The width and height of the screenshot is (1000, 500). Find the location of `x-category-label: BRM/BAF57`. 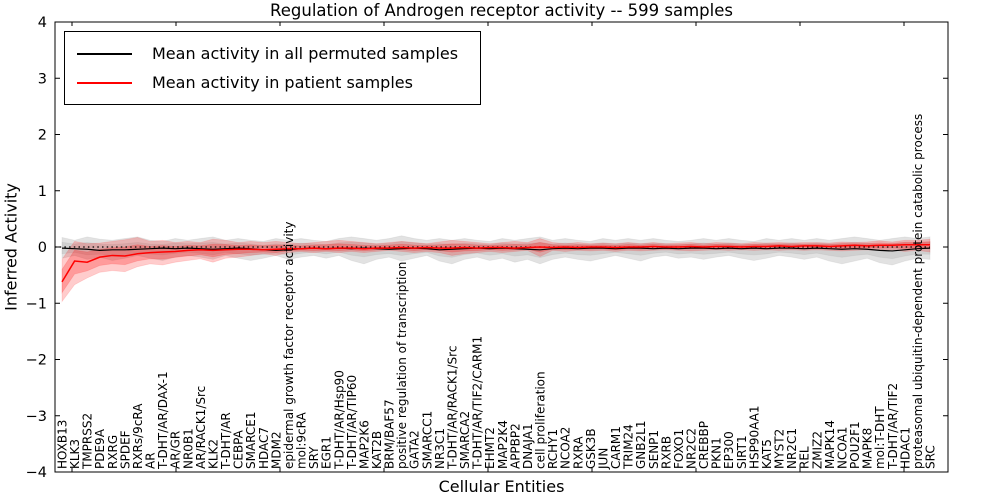

x-category-label: BRM/BAF57 is located at coordinates (390, 434).